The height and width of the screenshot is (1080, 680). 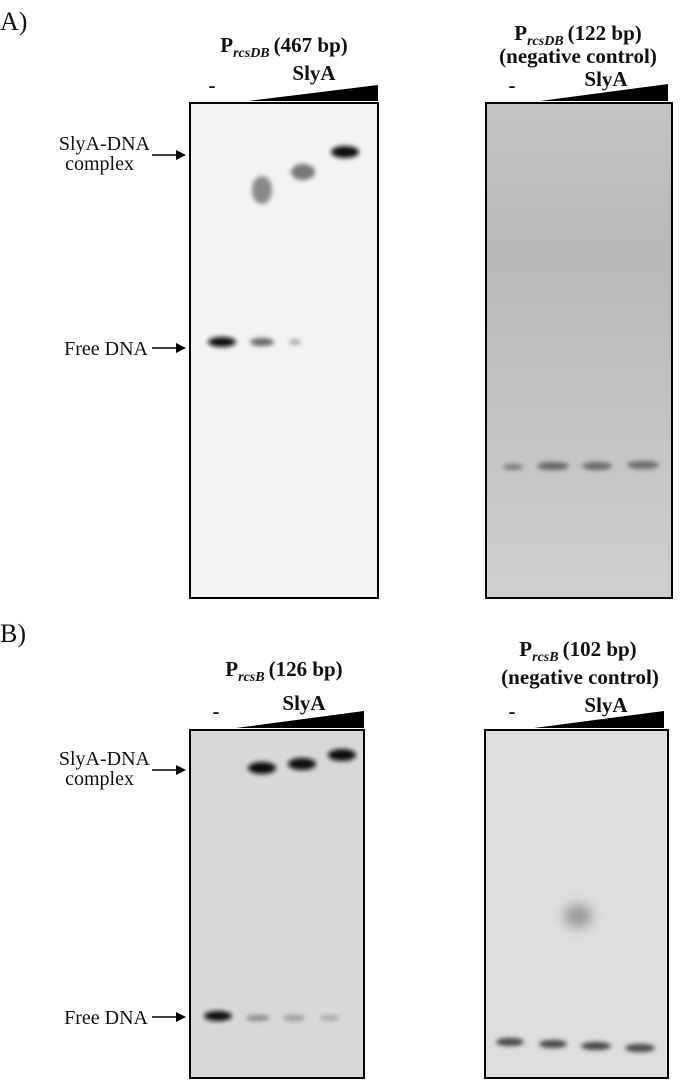 What do you see at coordinates (306, 669) in the screenshot?
I see `title-size: (126 bp)` at bounding box center [306, 669].